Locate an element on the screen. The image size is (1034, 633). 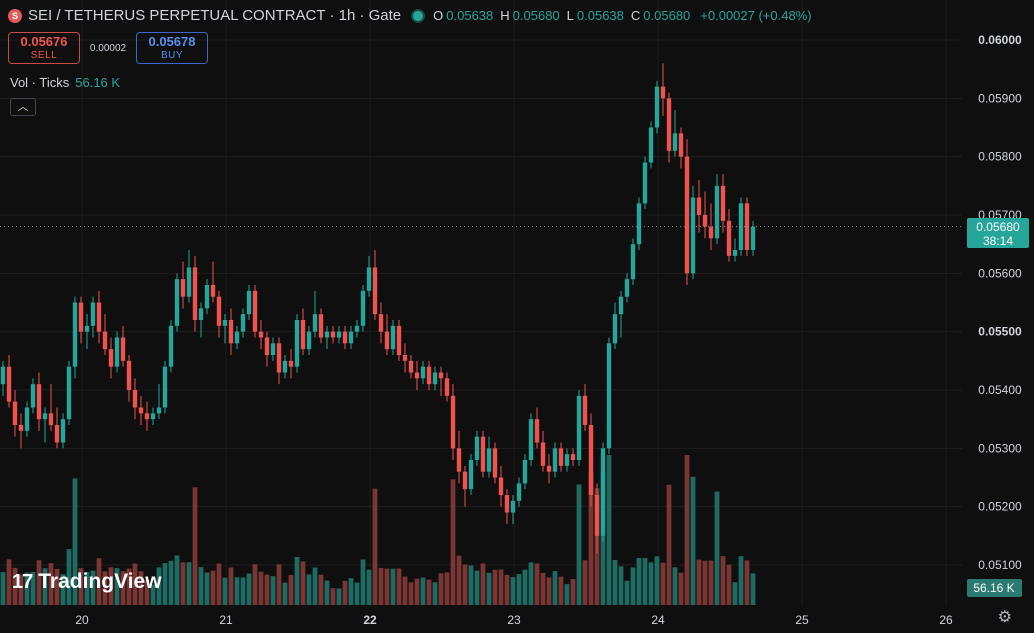
buy-button: 0.05678 BUY is located at coordinates (172, 48).